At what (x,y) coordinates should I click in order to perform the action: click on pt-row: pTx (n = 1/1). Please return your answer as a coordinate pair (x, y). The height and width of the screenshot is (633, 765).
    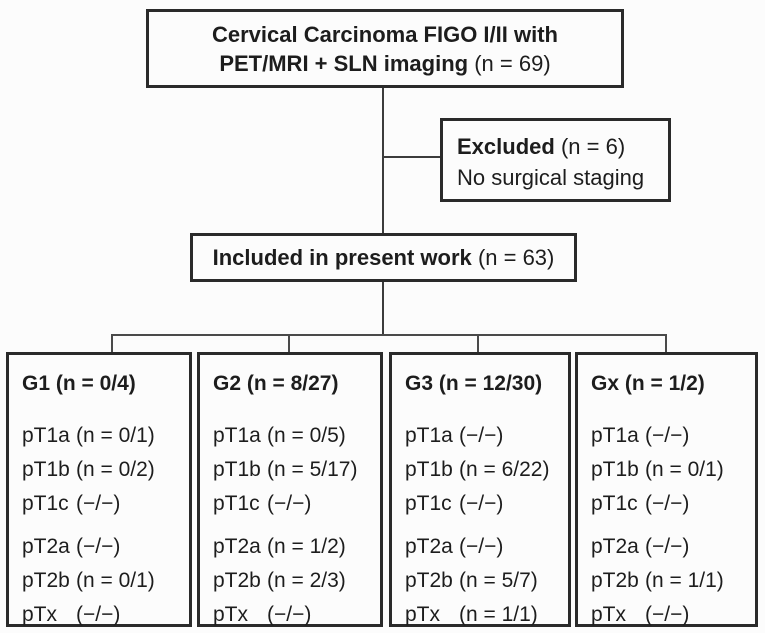
    Looking at the image, I should click on (482, 615).